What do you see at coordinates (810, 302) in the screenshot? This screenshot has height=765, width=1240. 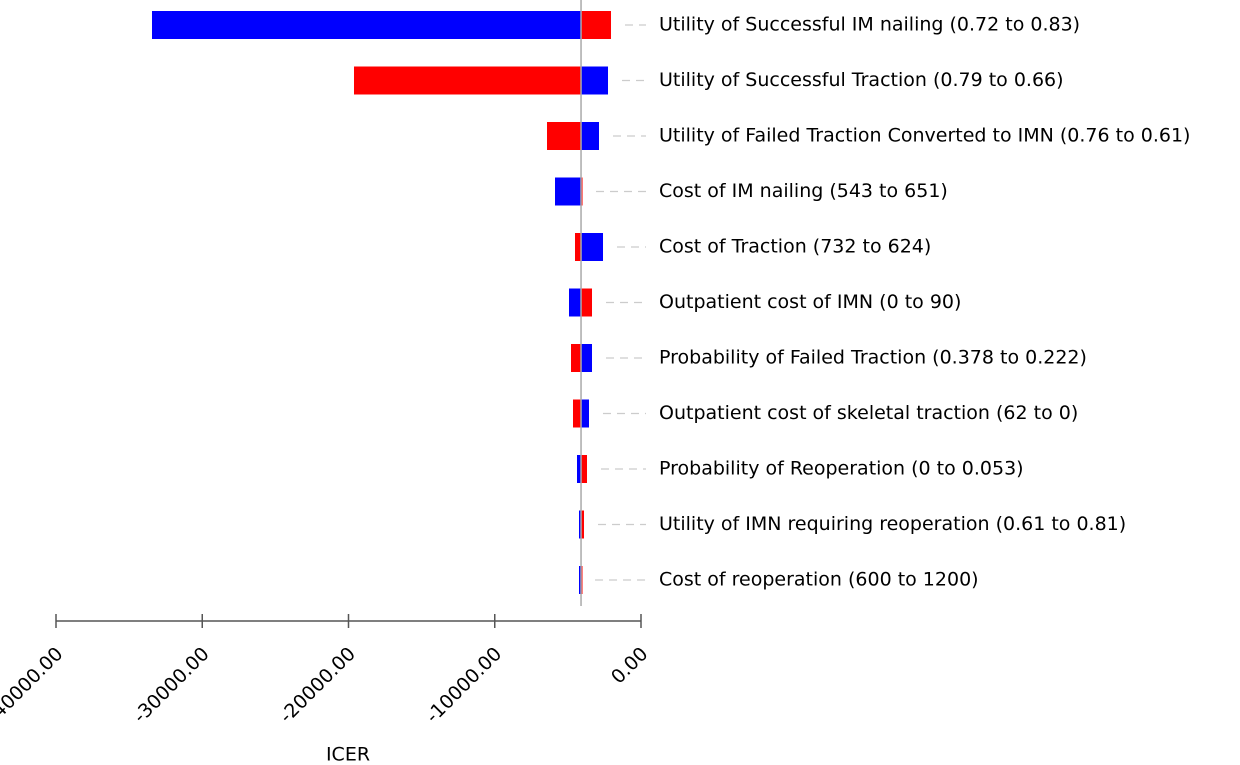 I see `category-label: Outpatient cost of IMN (0 to 90)` at bounding box center [810, 302].